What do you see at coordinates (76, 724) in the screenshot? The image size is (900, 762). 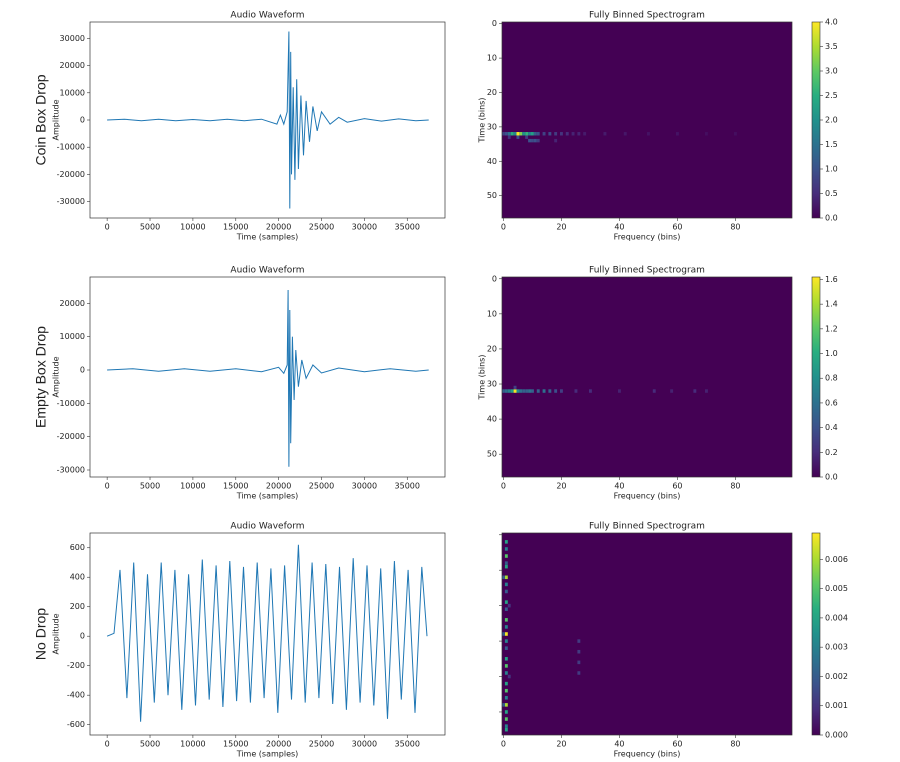 I see `y-tick-label: -600` at bounding box center [76, 724].